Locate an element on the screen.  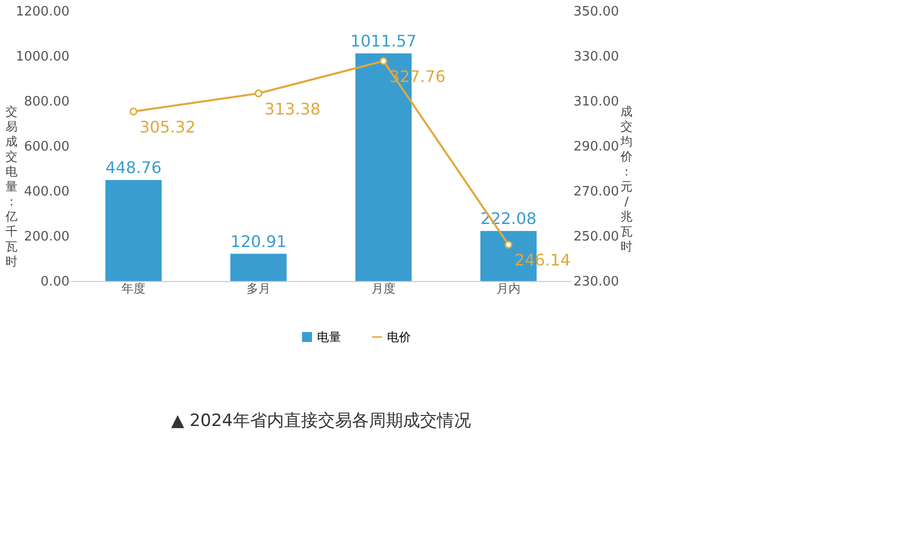
y-tick-label: 600.00 is located at coordinates (47, 147).